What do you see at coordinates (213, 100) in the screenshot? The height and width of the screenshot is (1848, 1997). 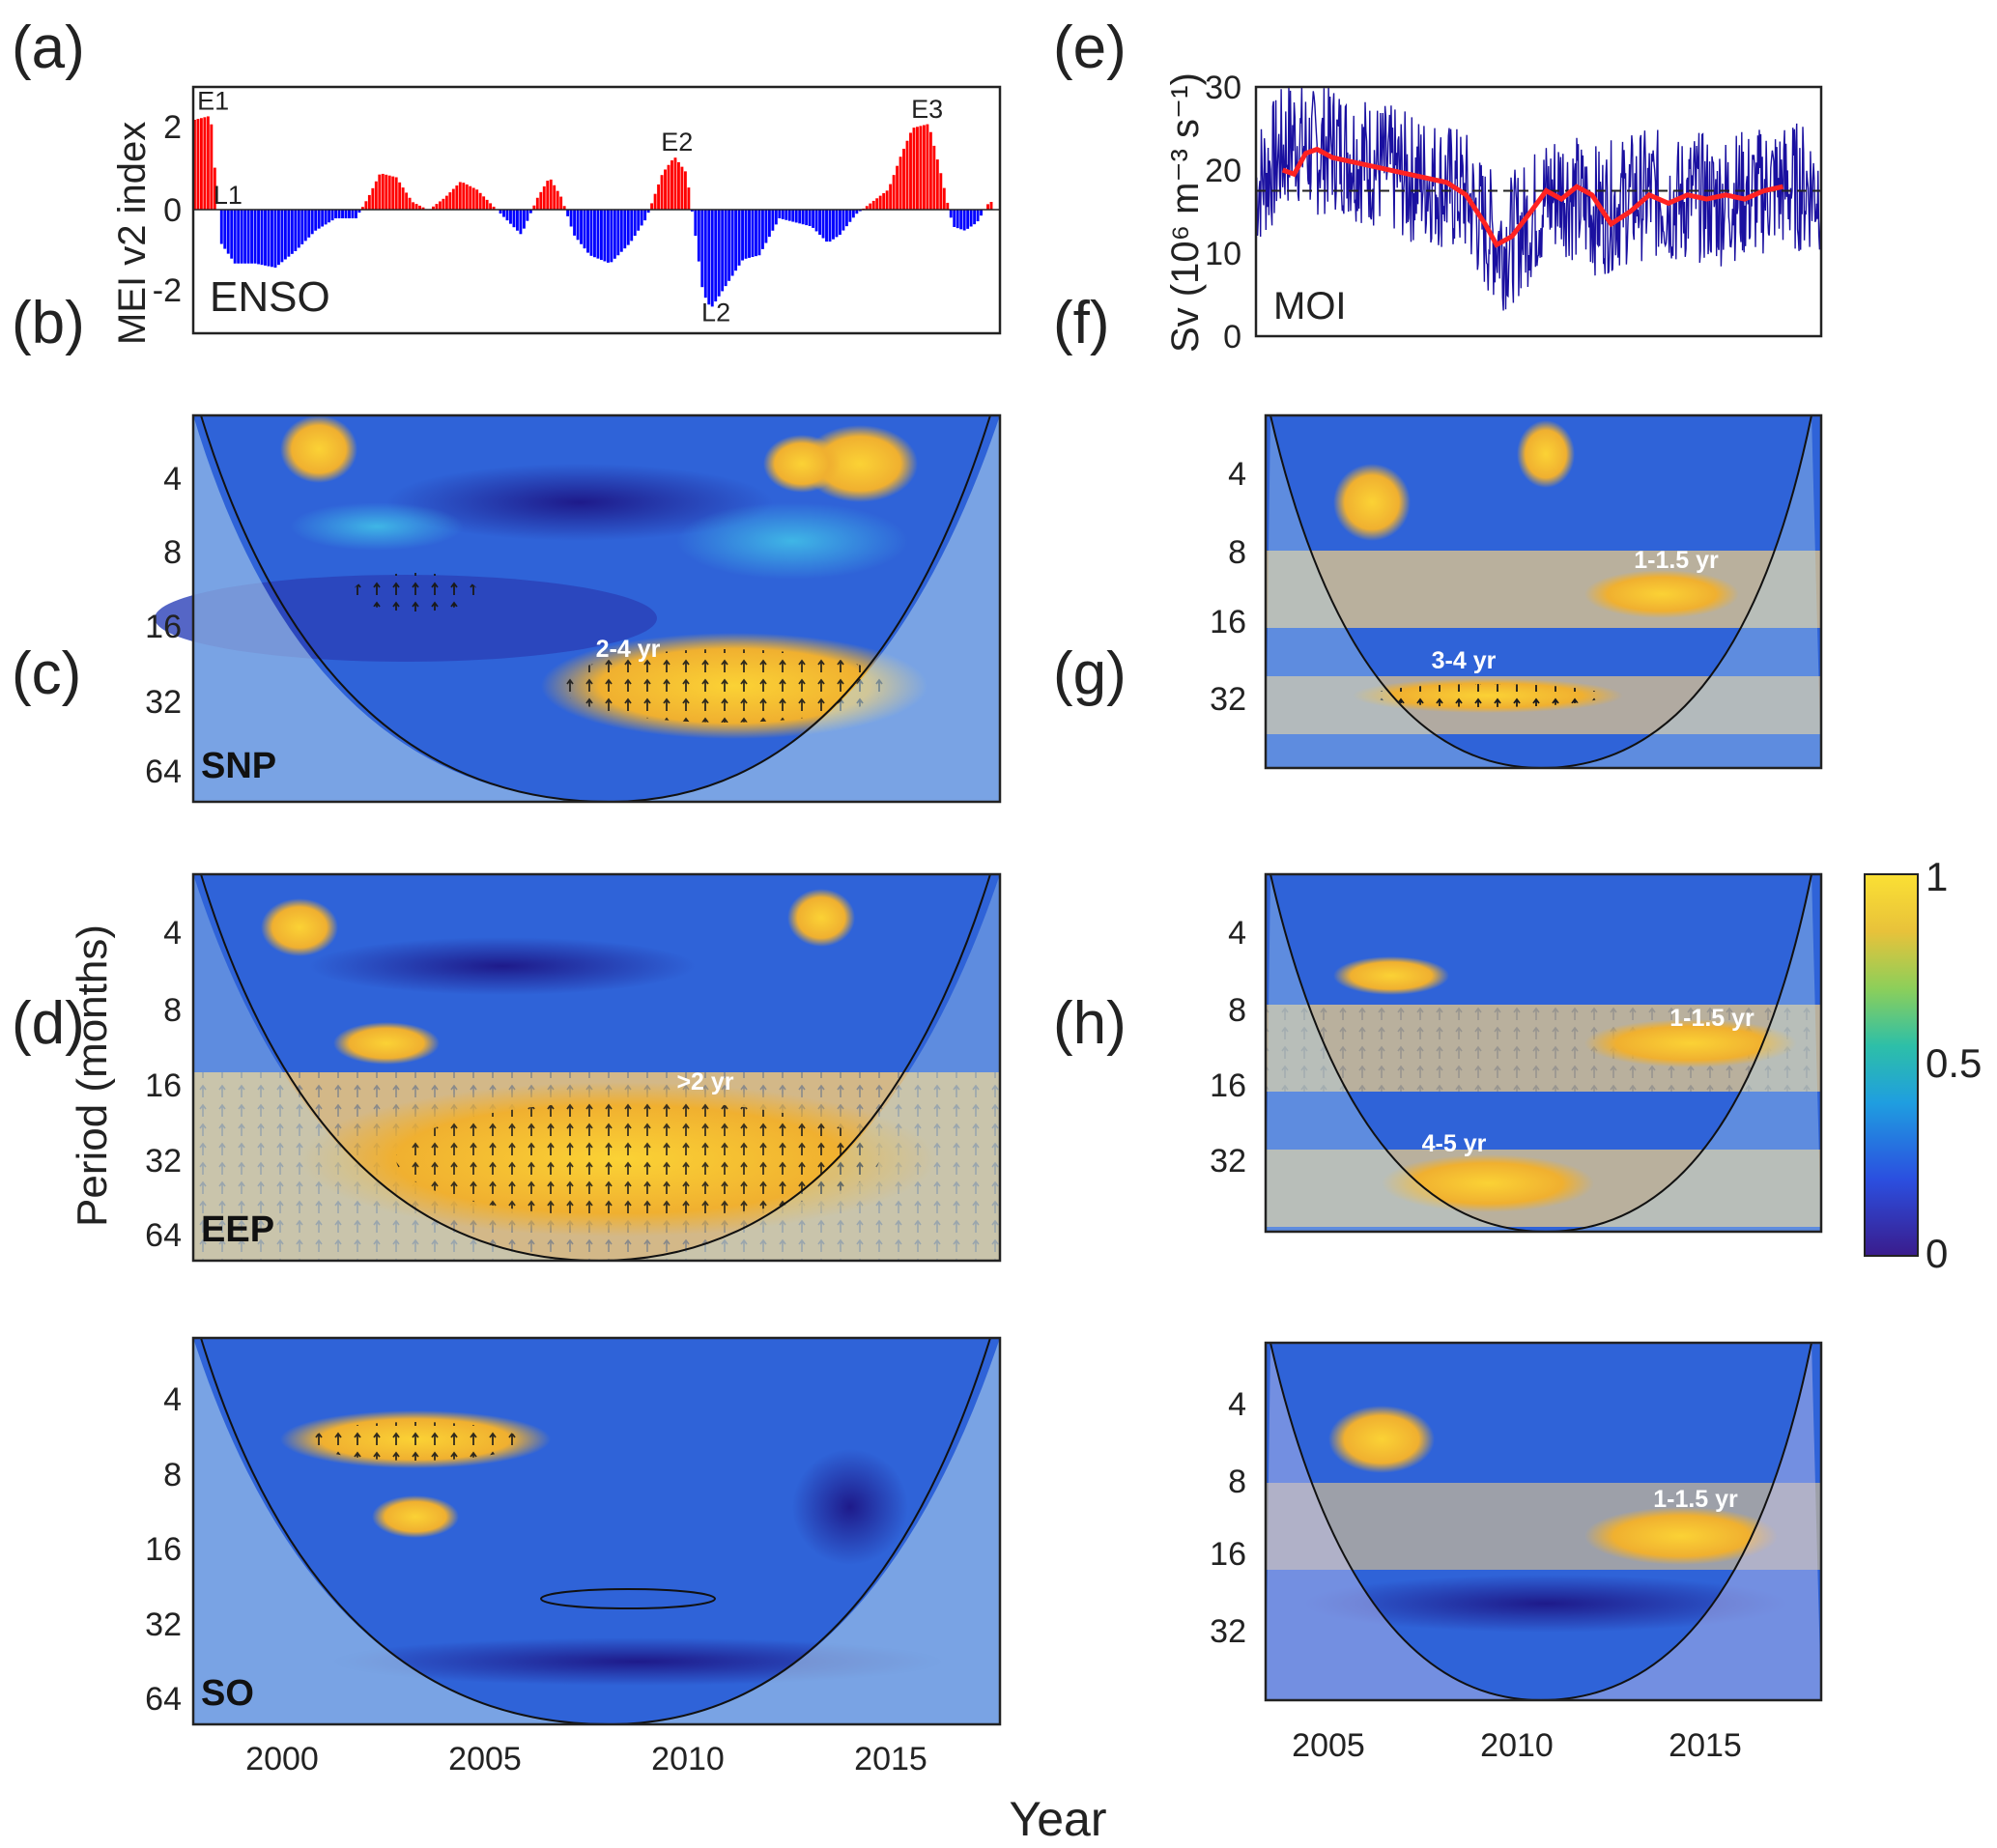 I see `enso-event-E1: E1` at bounding box center [213, 100].